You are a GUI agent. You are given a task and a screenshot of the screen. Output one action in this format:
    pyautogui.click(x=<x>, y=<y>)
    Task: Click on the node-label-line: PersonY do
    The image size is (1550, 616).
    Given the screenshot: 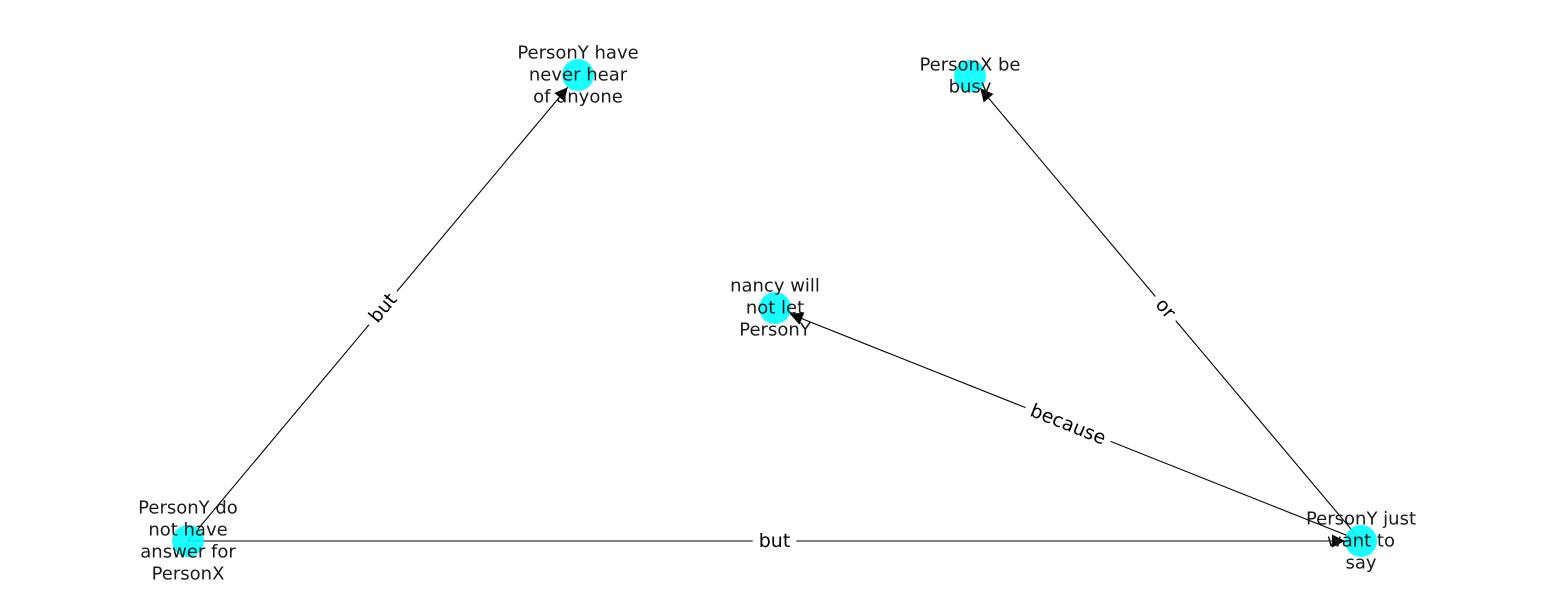 What is the action you would take?
    pyautogui.click(x=188, y=508)
    